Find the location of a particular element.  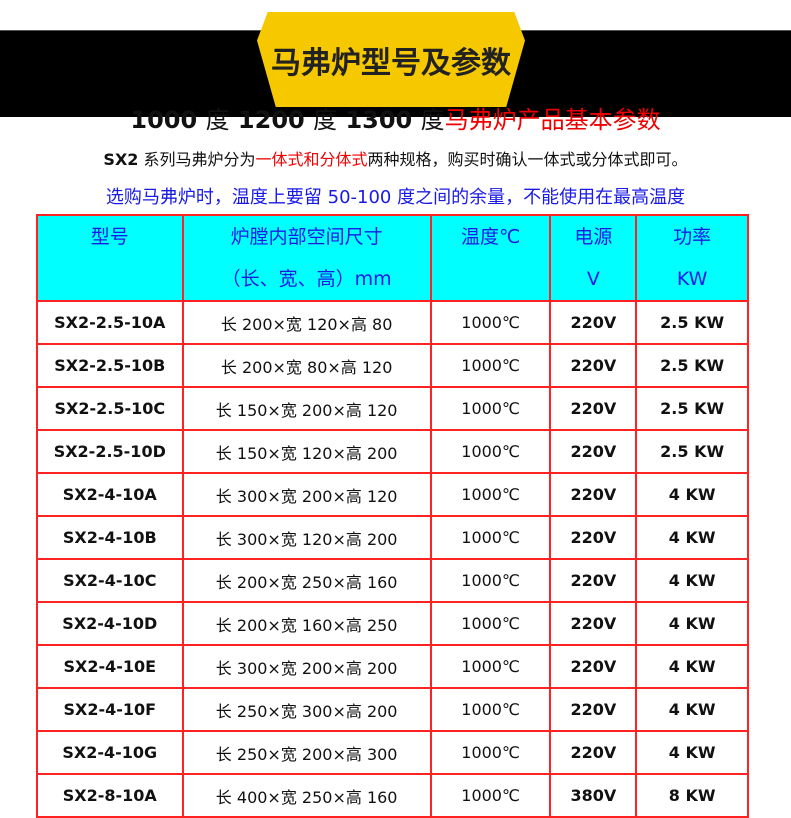

model-cell: SX2-4-10A is located at coordinates (110, 494).